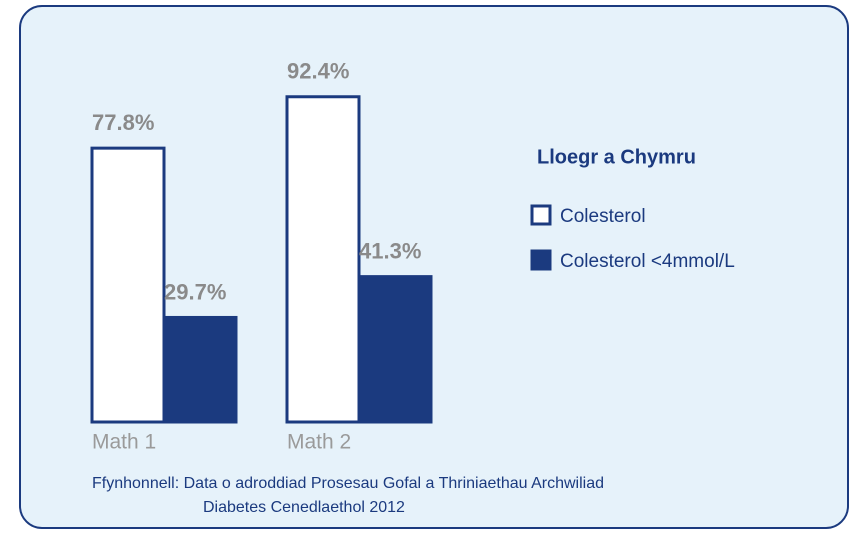 The height and width of the screenshot is (537, 861). I want to click on data-label: 92.4%, so click(318, 71).